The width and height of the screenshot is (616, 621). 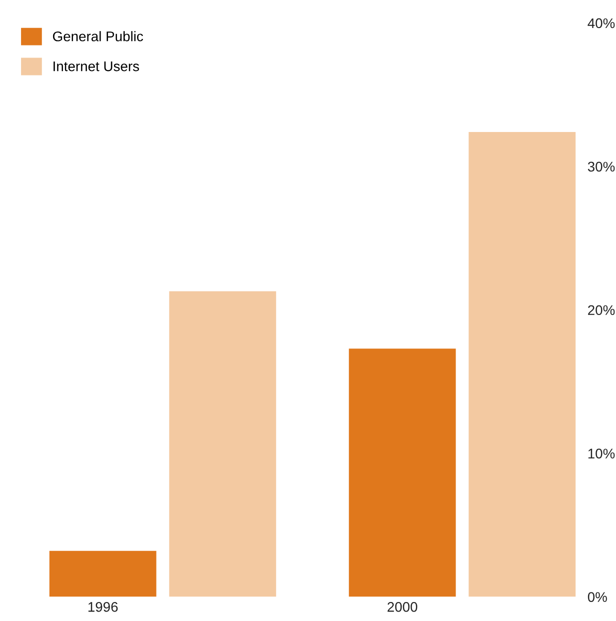 I want to click on y-tick-label: 10%, so click(x=601, y=453).